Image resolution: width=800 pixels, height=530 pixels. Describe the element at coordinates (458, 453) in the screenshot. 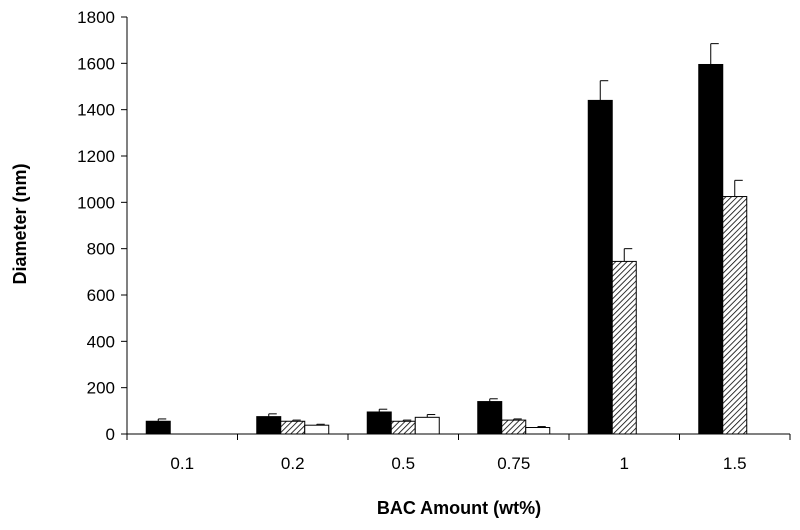

I see `x-axis-ticks: 0.1 0.2 0.5 0.75 1 1.5` at that location.